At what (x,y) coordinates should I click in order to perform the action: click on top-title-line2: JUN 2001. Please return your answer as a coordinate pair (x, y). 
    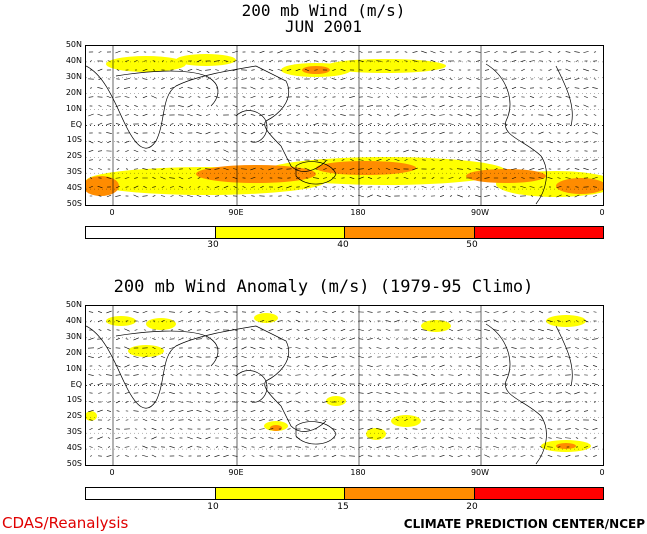
    Looking at the image, I should click on (323, 26).